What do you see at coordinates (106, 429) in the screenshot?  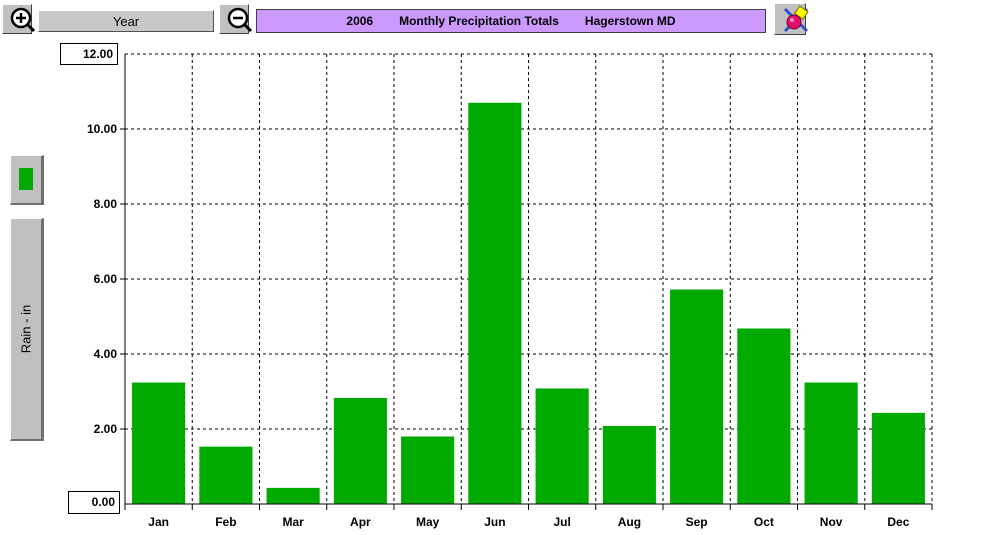 I see `y-tick-label: 2.00` at bounding box center [106, 429].